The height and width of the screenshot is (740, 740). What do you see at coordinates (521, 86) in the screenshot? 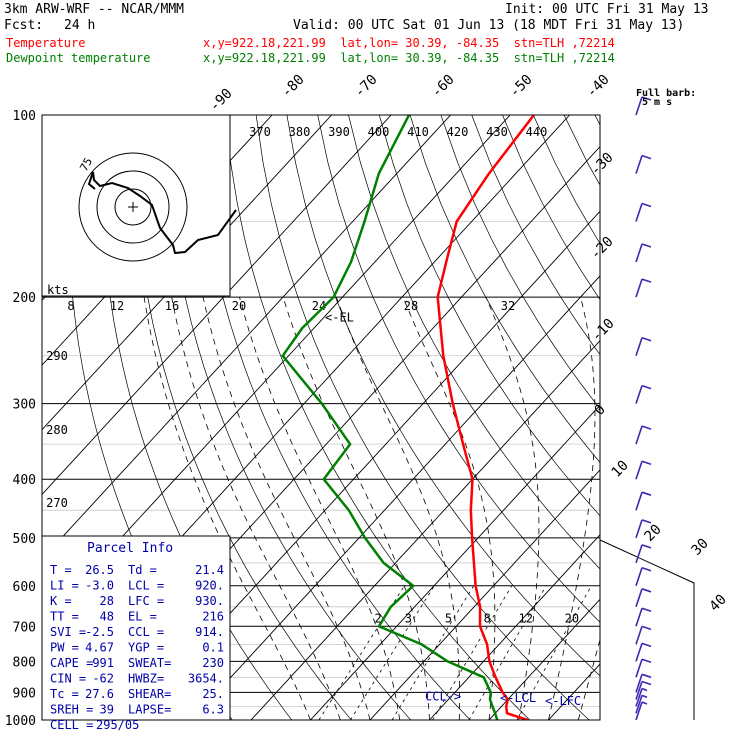
I see `isotherm-label: -50` at bounding box center [521, 86].